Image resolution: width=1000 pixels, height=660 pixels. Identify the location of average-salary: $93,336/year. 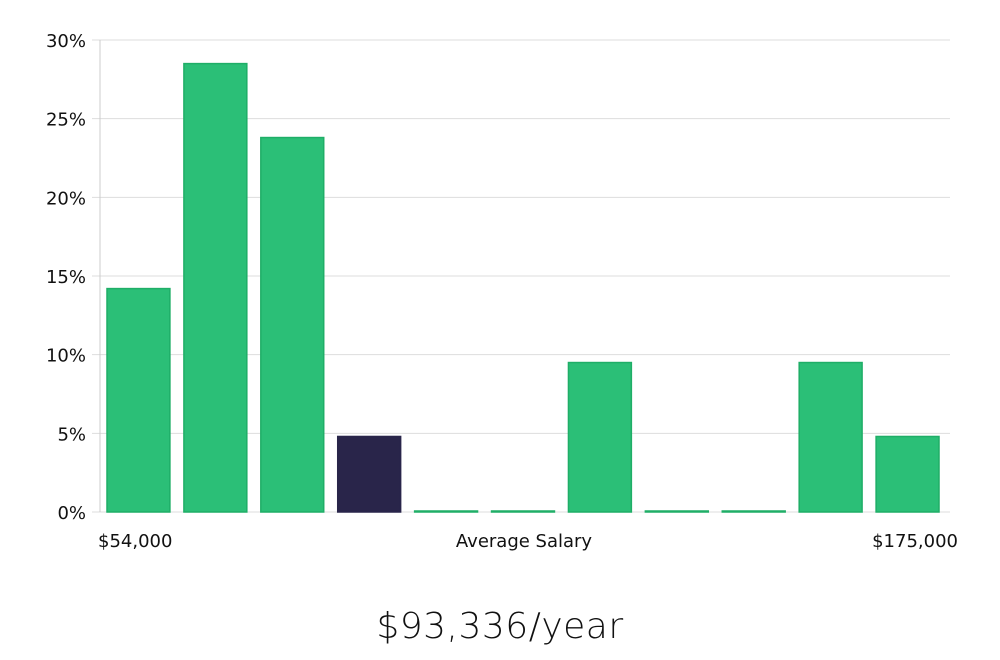
(500, 626).